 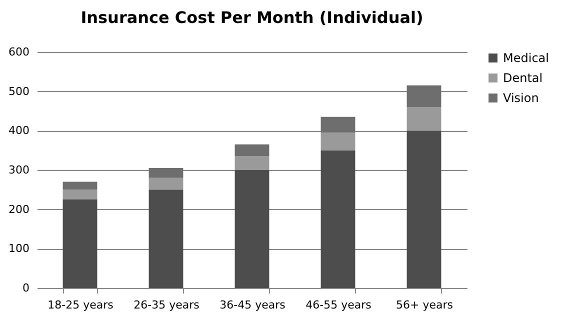 I want to click on y-tick-label: 0, so click(x=26, y=288).